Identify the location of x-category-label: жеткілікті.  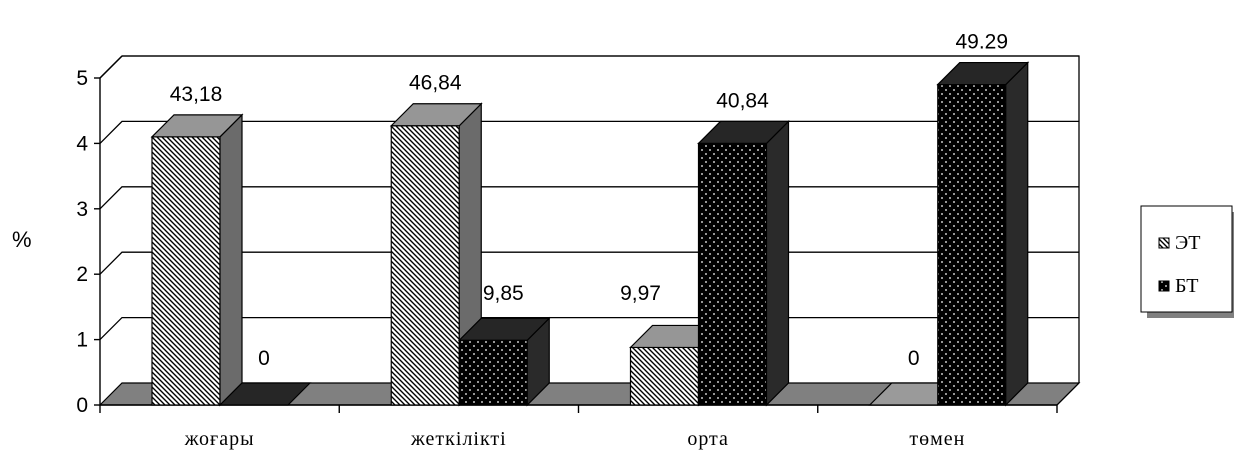
(458, 439).